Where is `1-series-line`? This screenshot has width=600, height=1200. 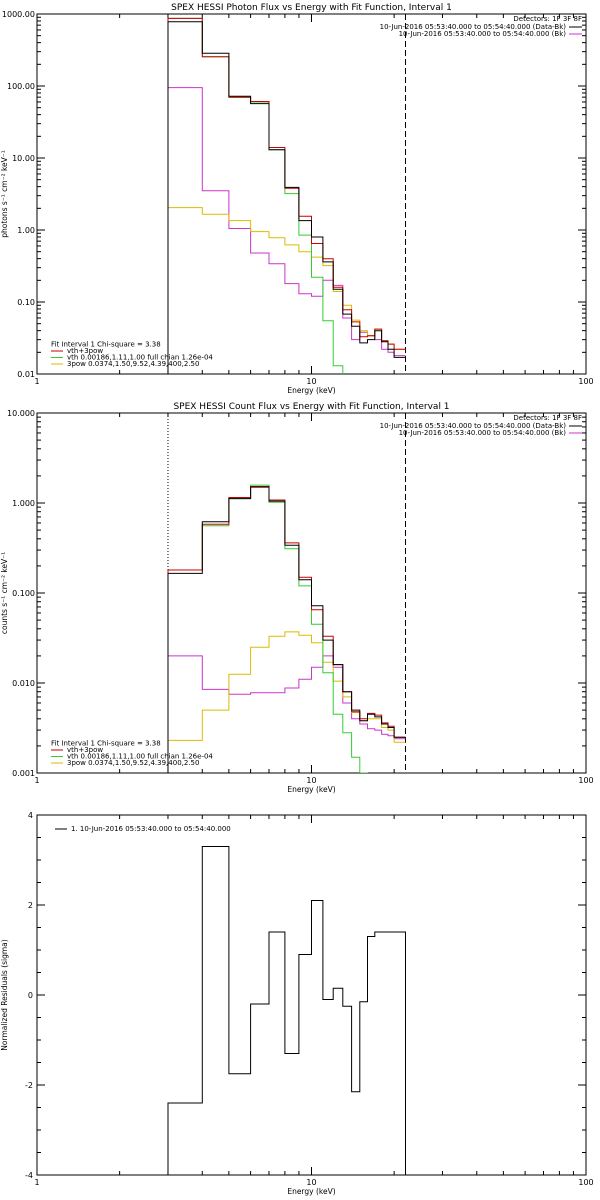 1-series-line is located at coordinates (286, 1010).